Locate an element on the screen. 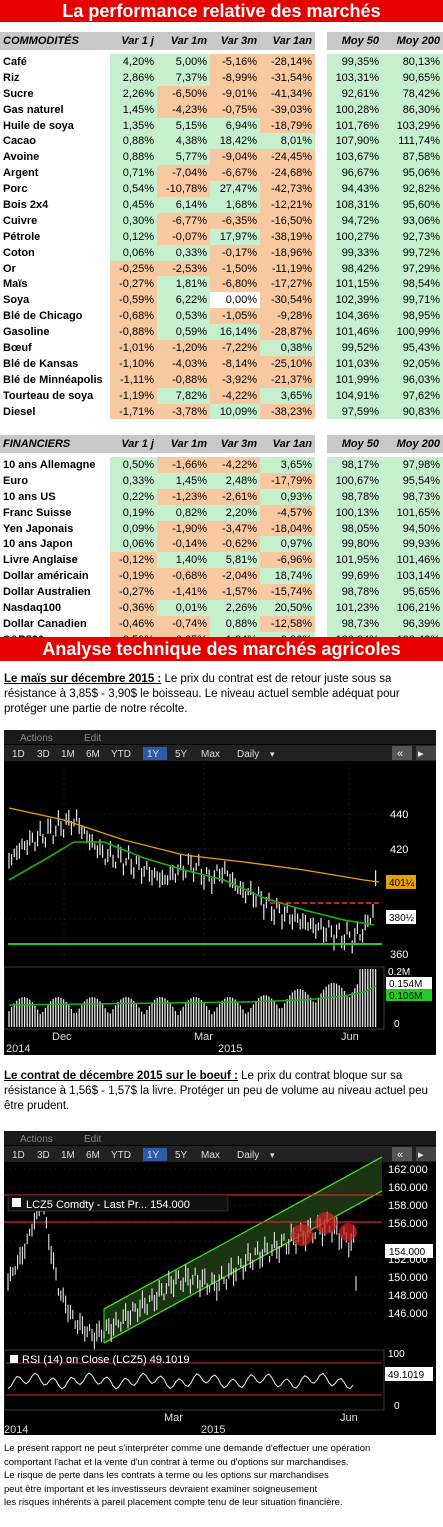 This screenshot has width=443, height=1527. table-cell: 5,81% is located at coordinates (235, 560).